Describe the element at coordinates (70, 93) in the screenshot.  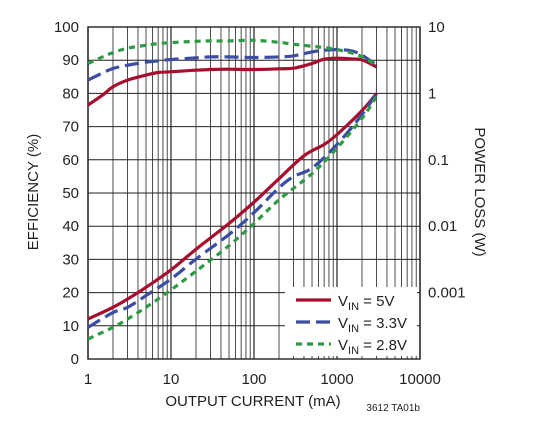
I see `y-tick-label: 80` at that location.